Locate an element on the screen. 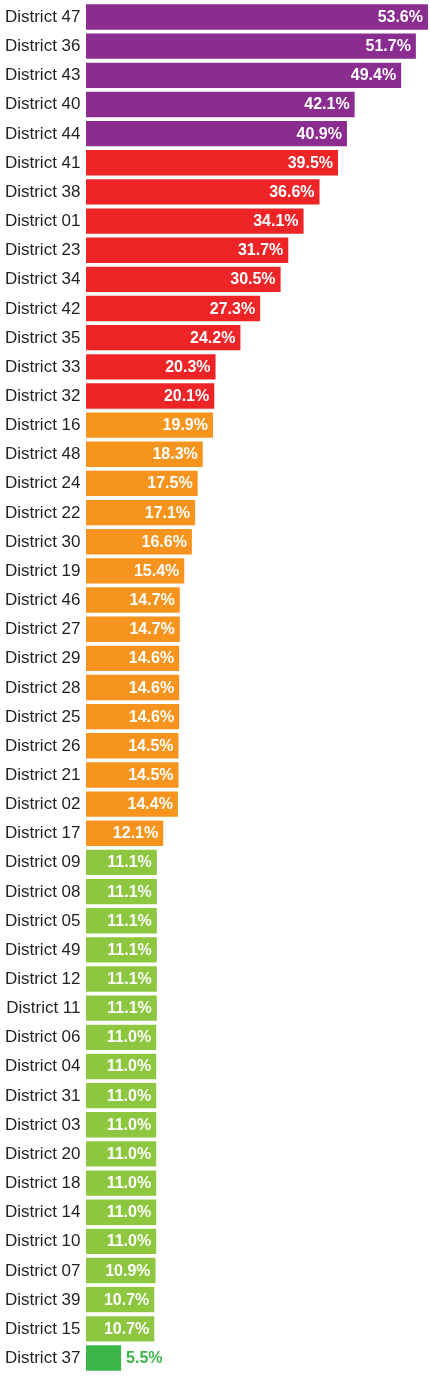 This screenshot has height=1381, width=430. data-label: 20.1% is located at coordinates (186, 395).